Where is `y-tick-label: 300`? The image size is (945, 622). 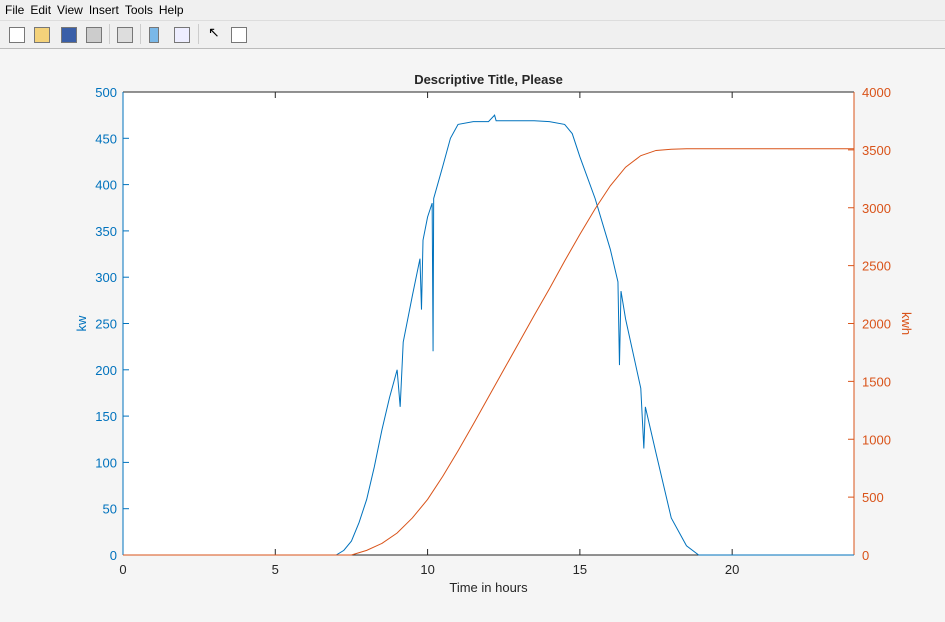
y-tick-label: 300 is located at coordinates (106, 277).